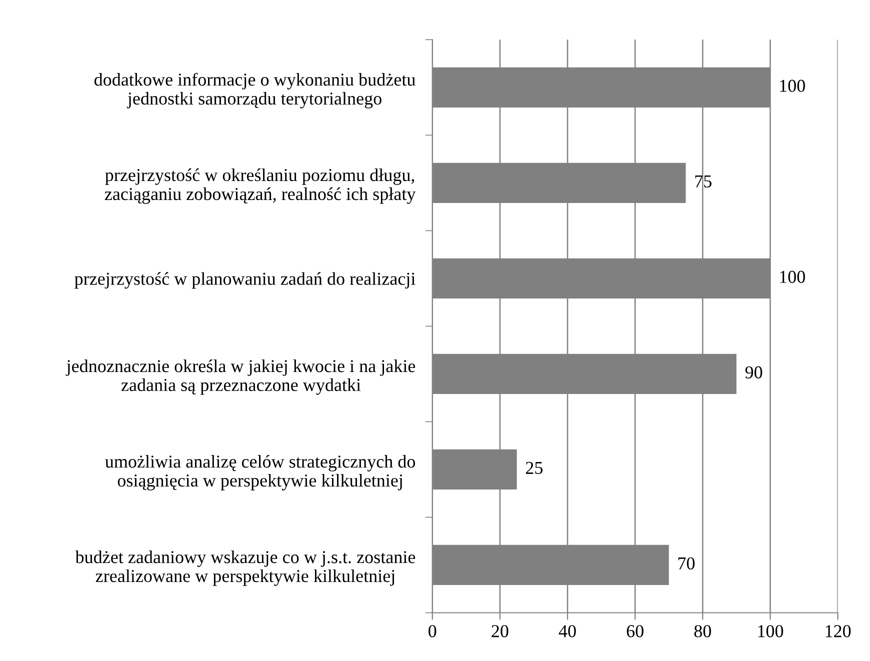  What do you see at coordinates (534, 468) in the screenshot?
I see `data-label: 25` at bounding box center [534, 468].